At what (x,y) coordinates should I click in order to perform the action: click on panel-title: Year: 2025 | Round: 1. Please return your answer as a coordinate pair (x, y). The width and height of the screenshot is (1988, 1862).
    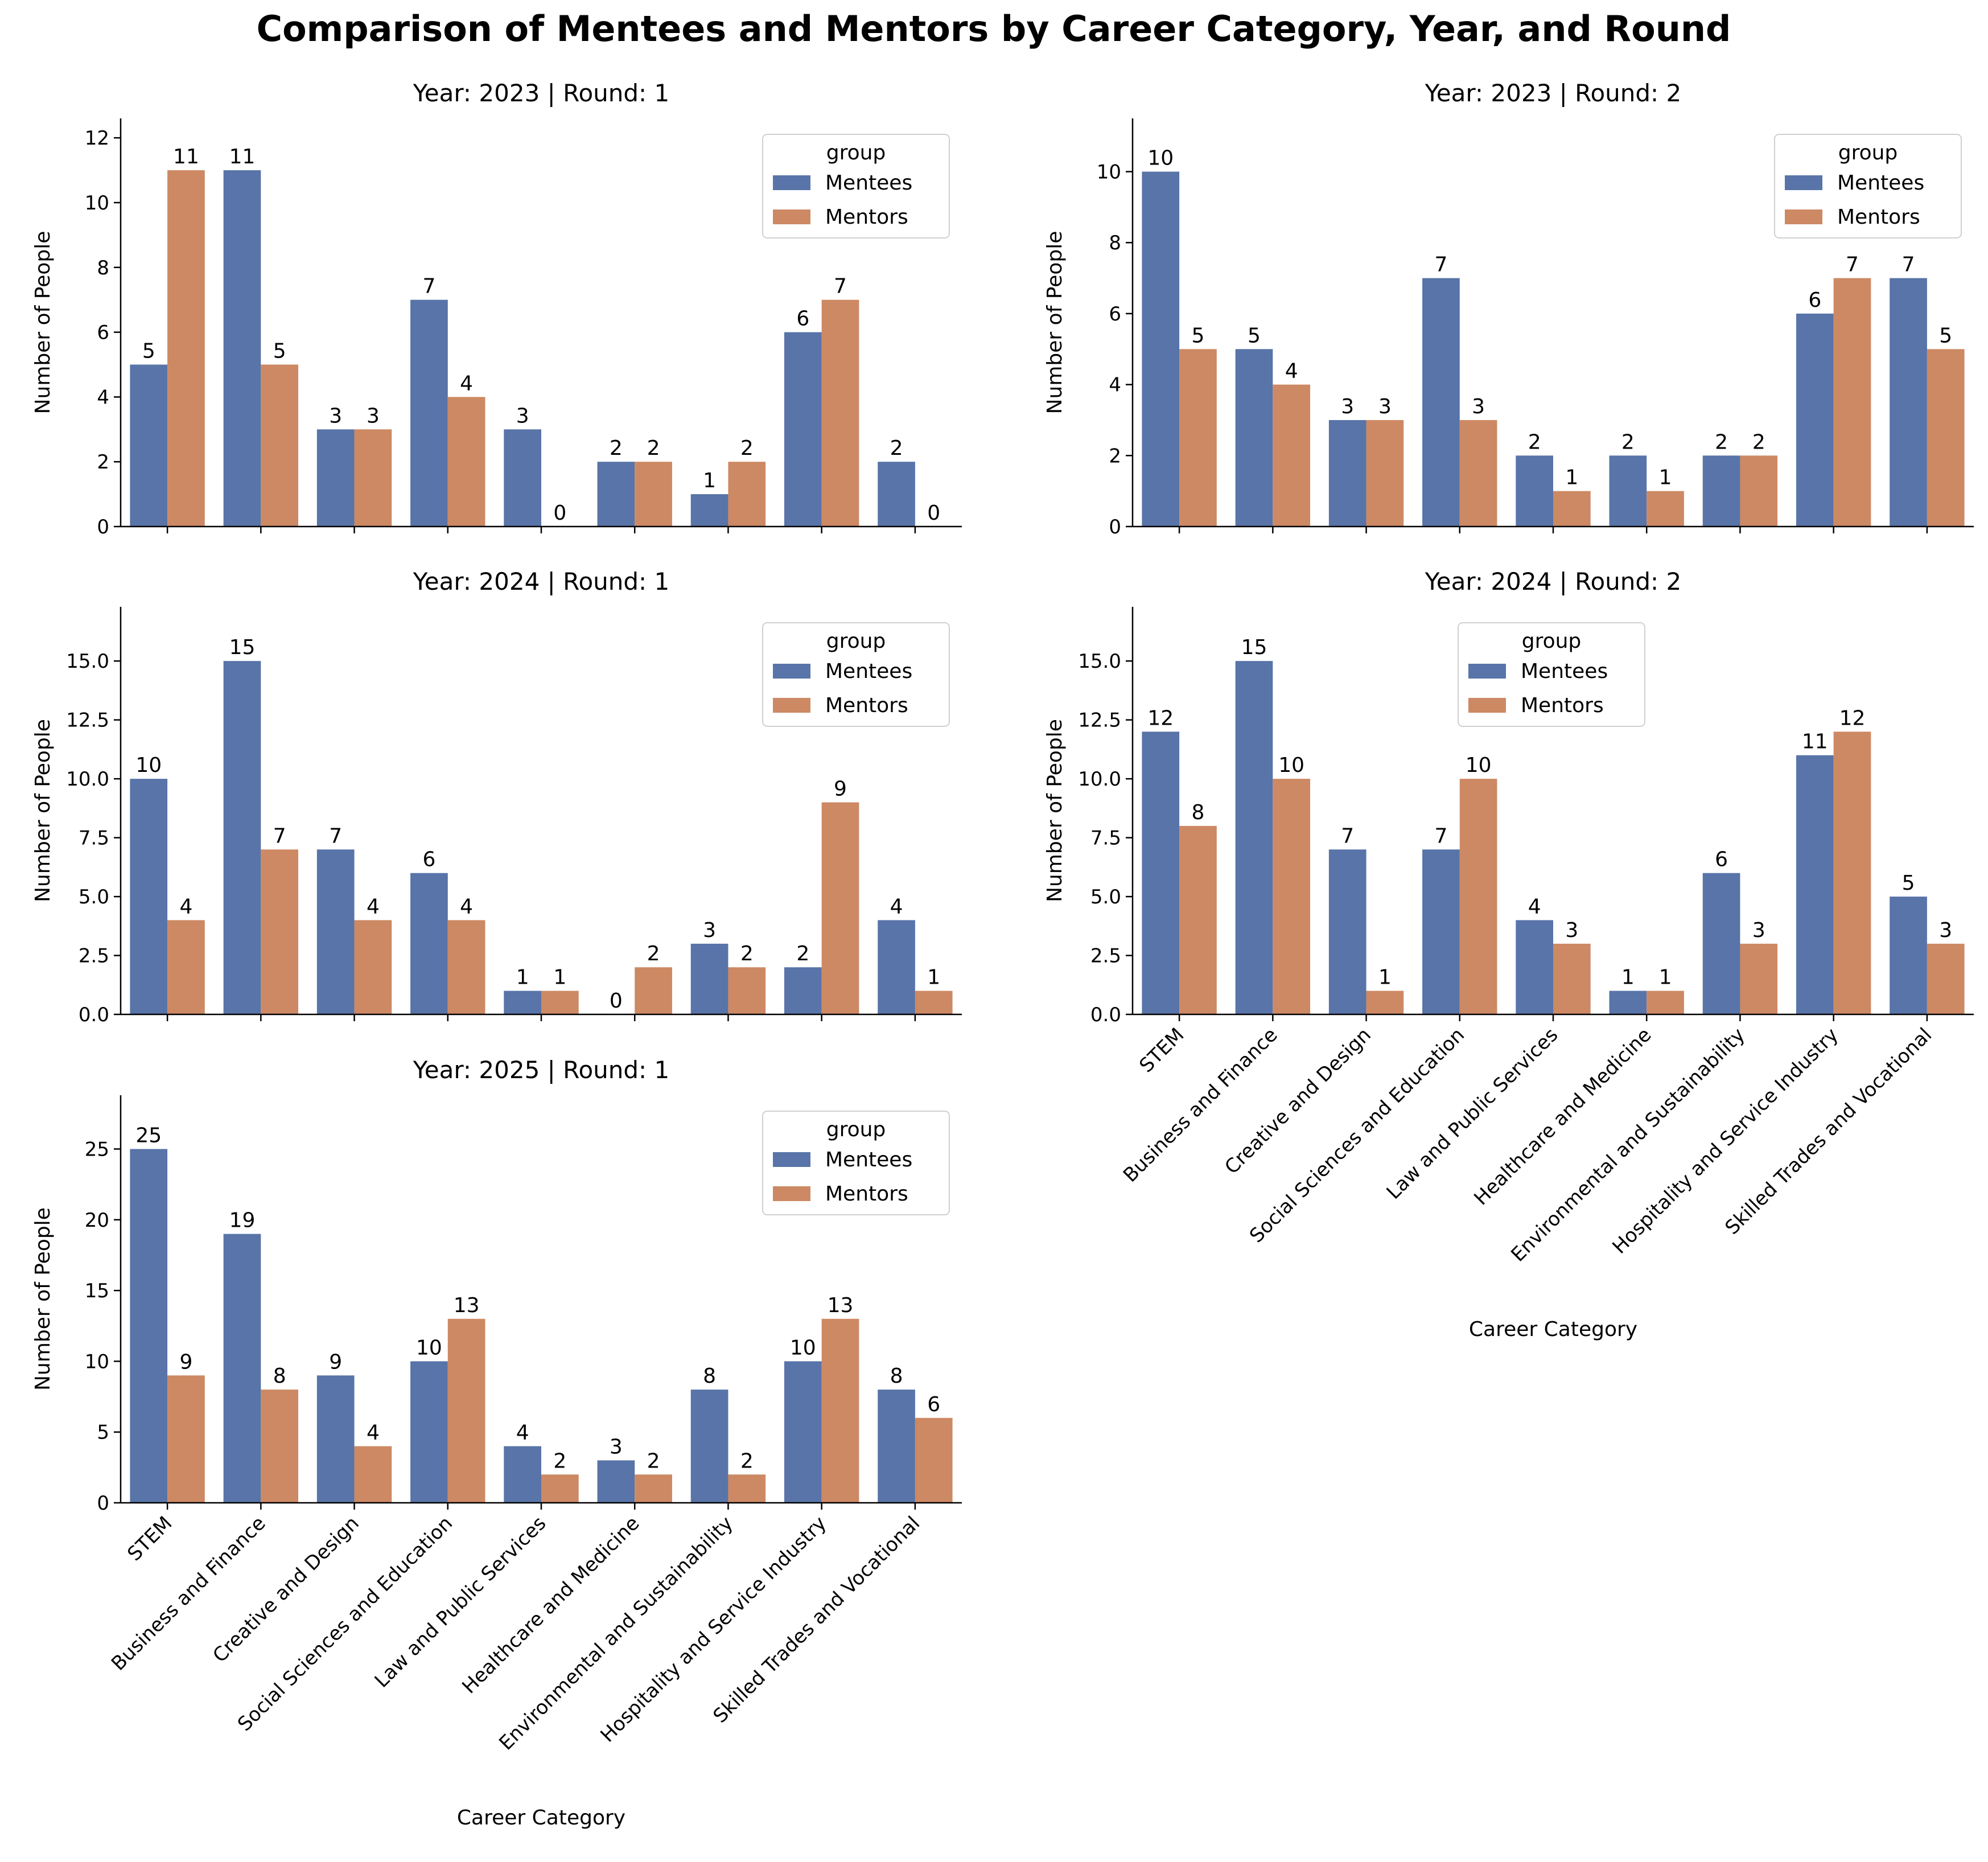
    Looking at the image, I should click on (541, 1070).